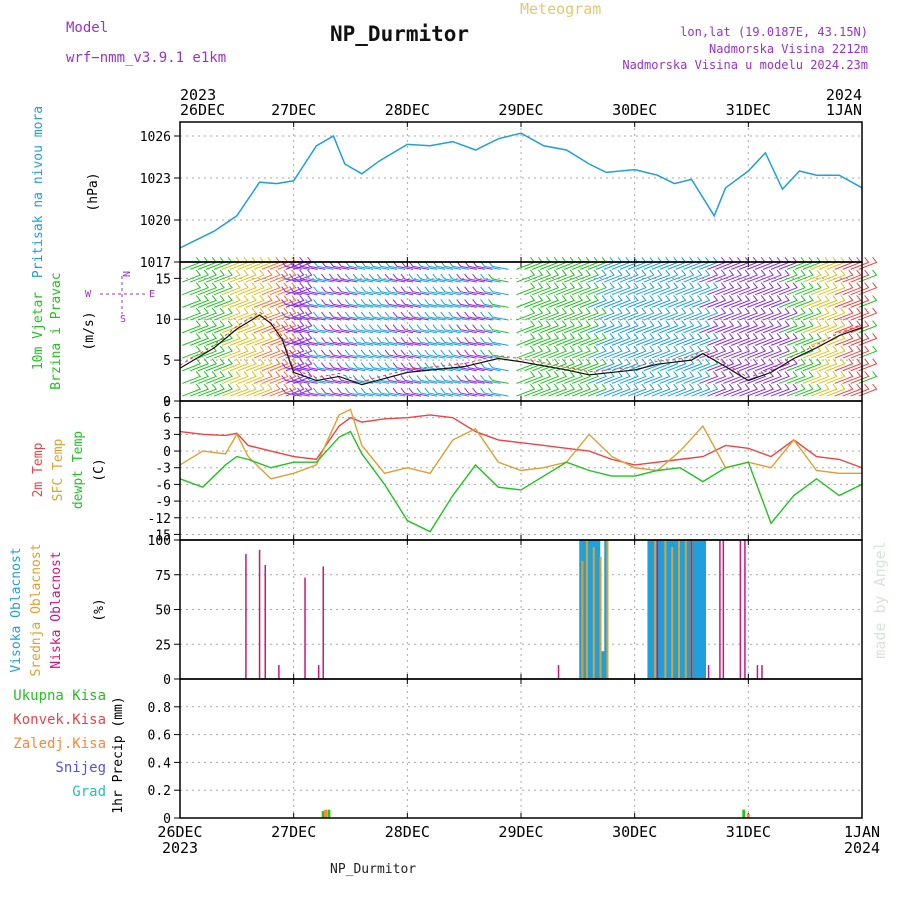 This screenshot has width=900, height=900. I want to click on precip-bar, so click(325, 813).